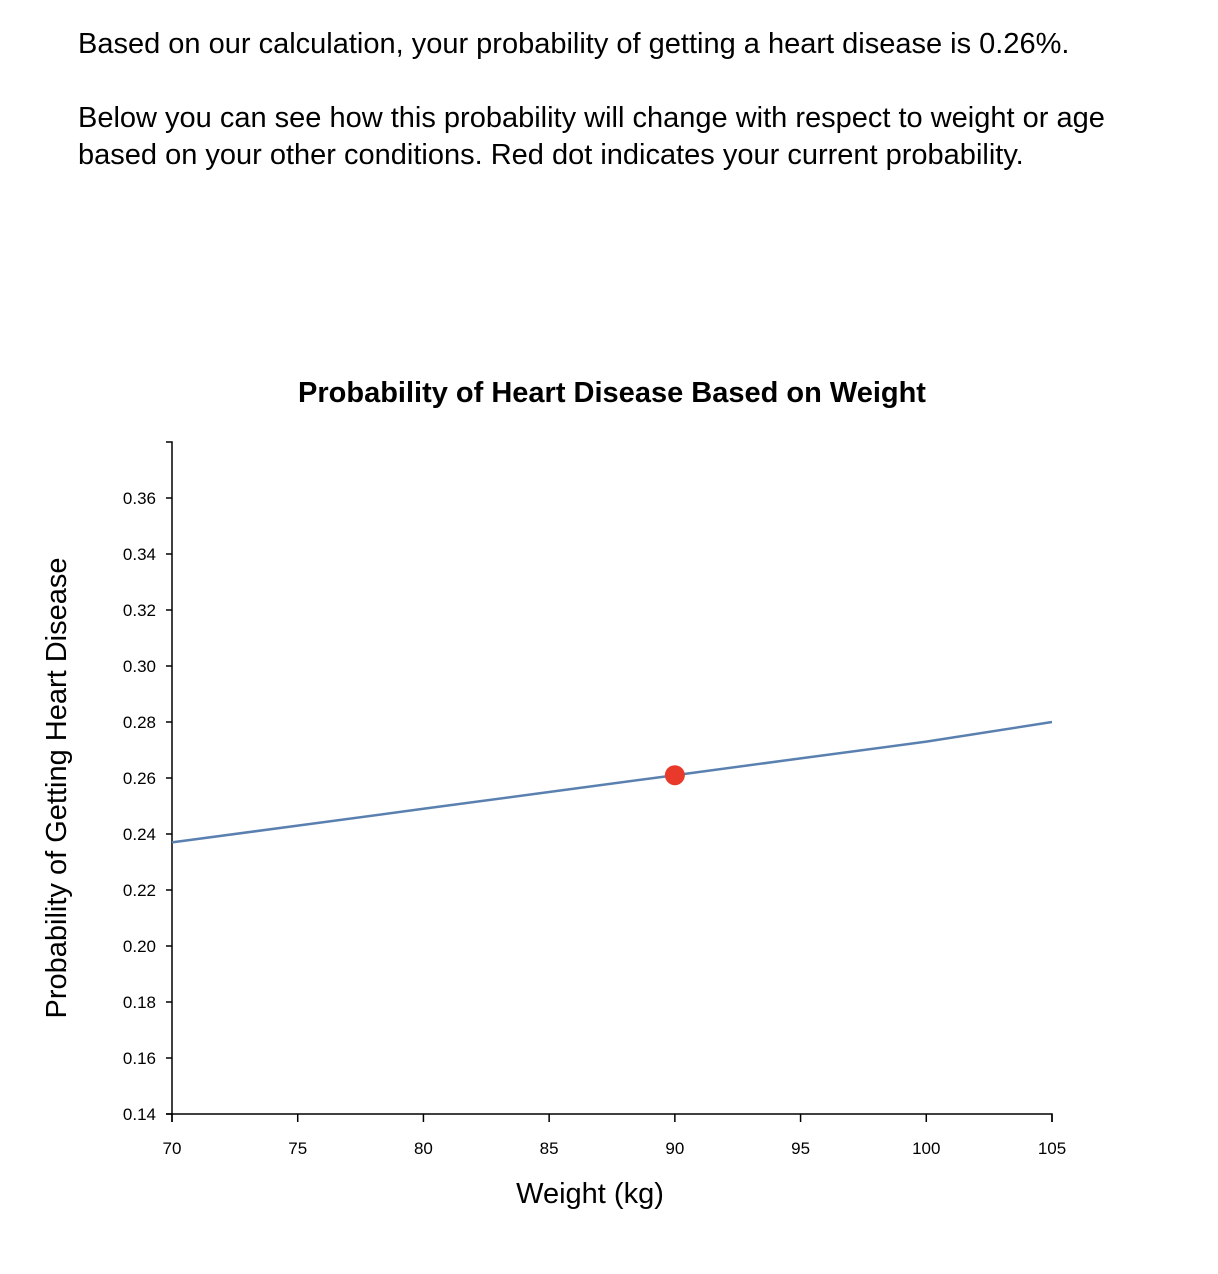 This screenshot has width=1218, height=1274. What do you see at coordinates (172, 1148) in the screenshot?
I see `x-tick-label: 70` at bounding box center [172, 1148].